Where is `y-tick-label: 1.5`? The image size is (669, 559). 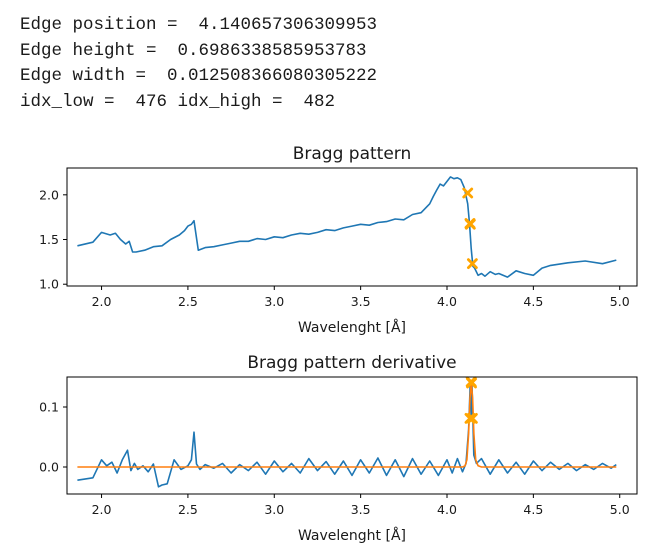 y-tick-label: 1.5 is located at coordinates (49, 239).